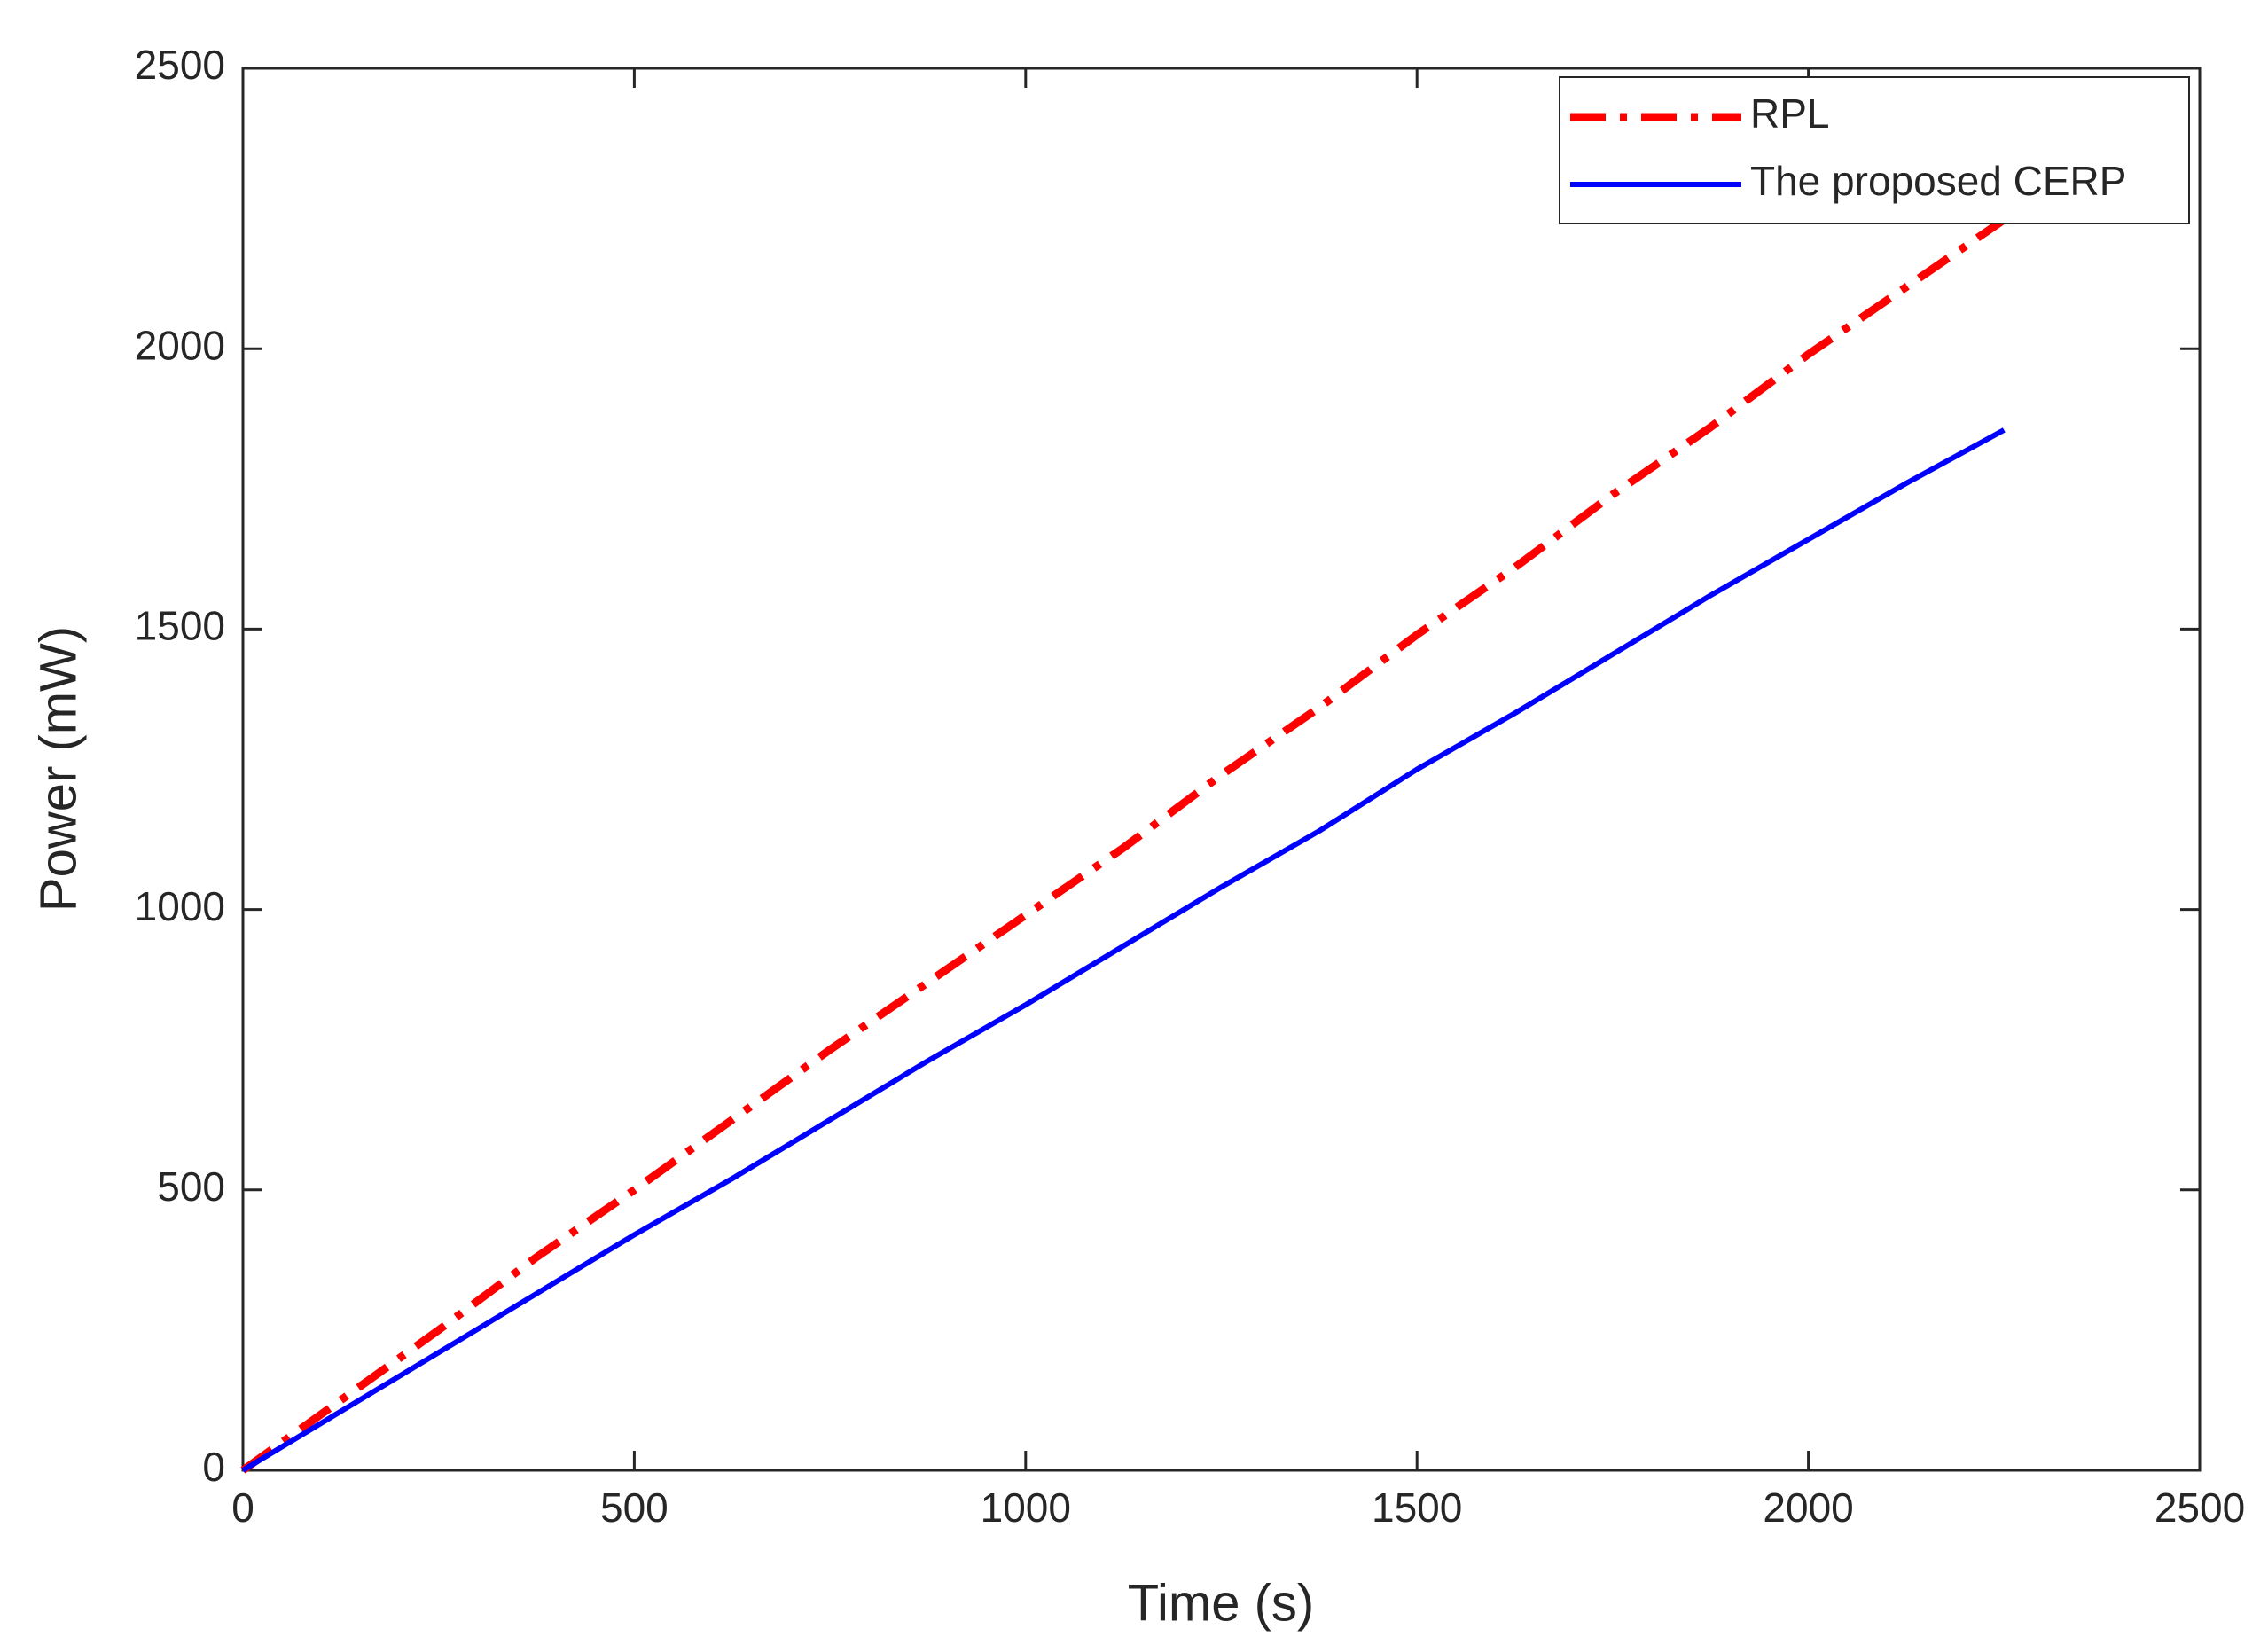  I want to click on x-tick-label: 2000, so click(1808, 1507).